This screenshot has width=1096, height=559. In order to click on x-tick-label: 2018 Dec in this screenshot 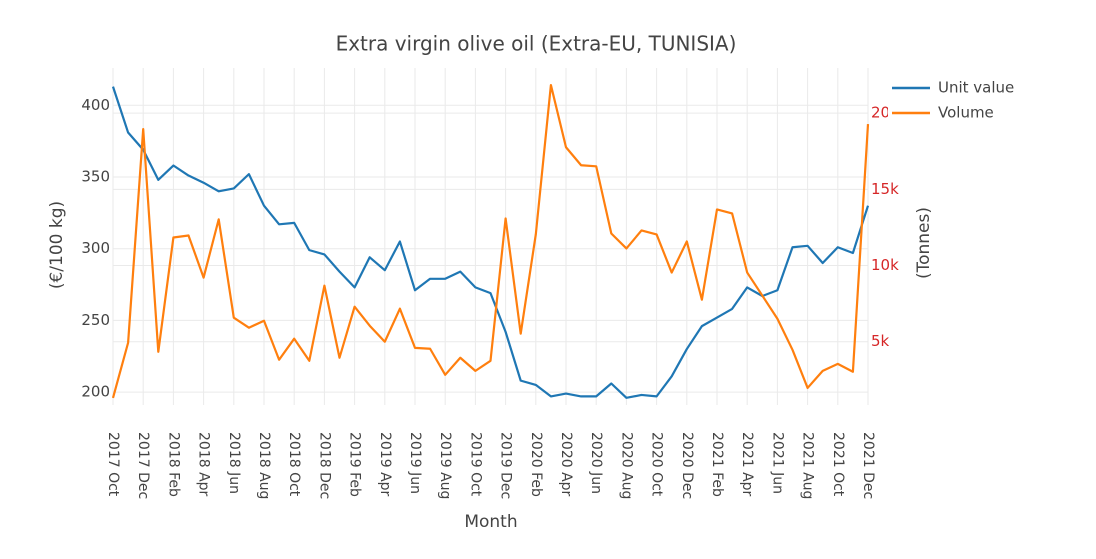, I will do `click(324, 465)`.